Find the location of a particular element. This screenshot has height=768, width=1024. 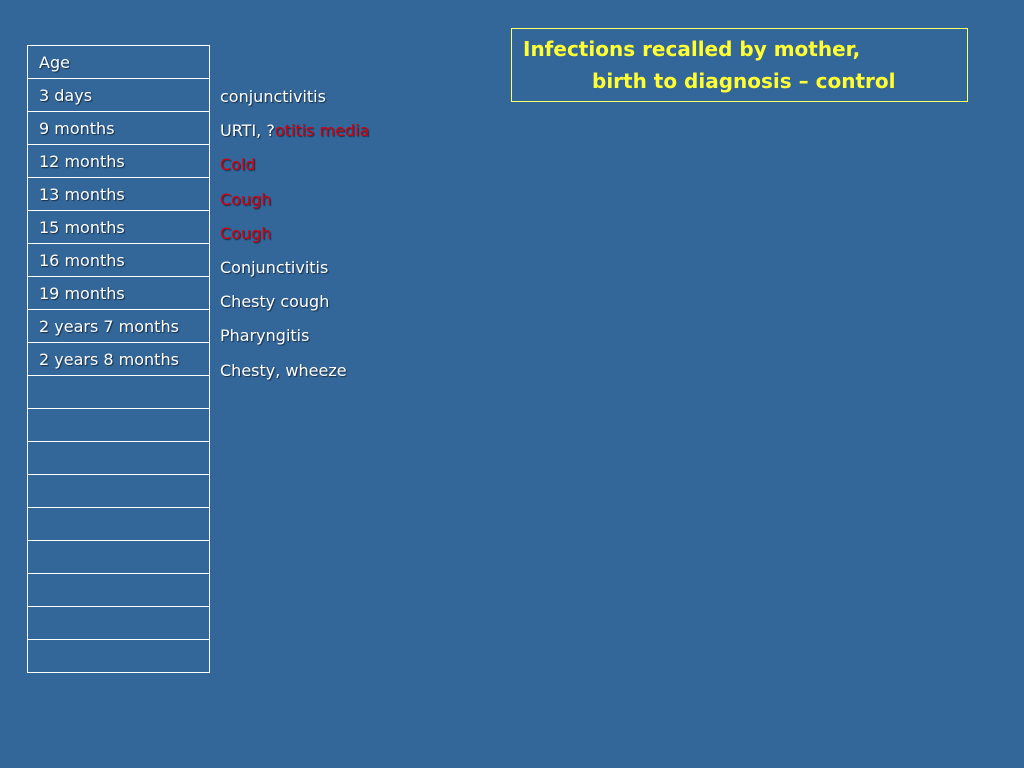

infection-item: Chesty, wheeze is located at coordinates (294, 371).